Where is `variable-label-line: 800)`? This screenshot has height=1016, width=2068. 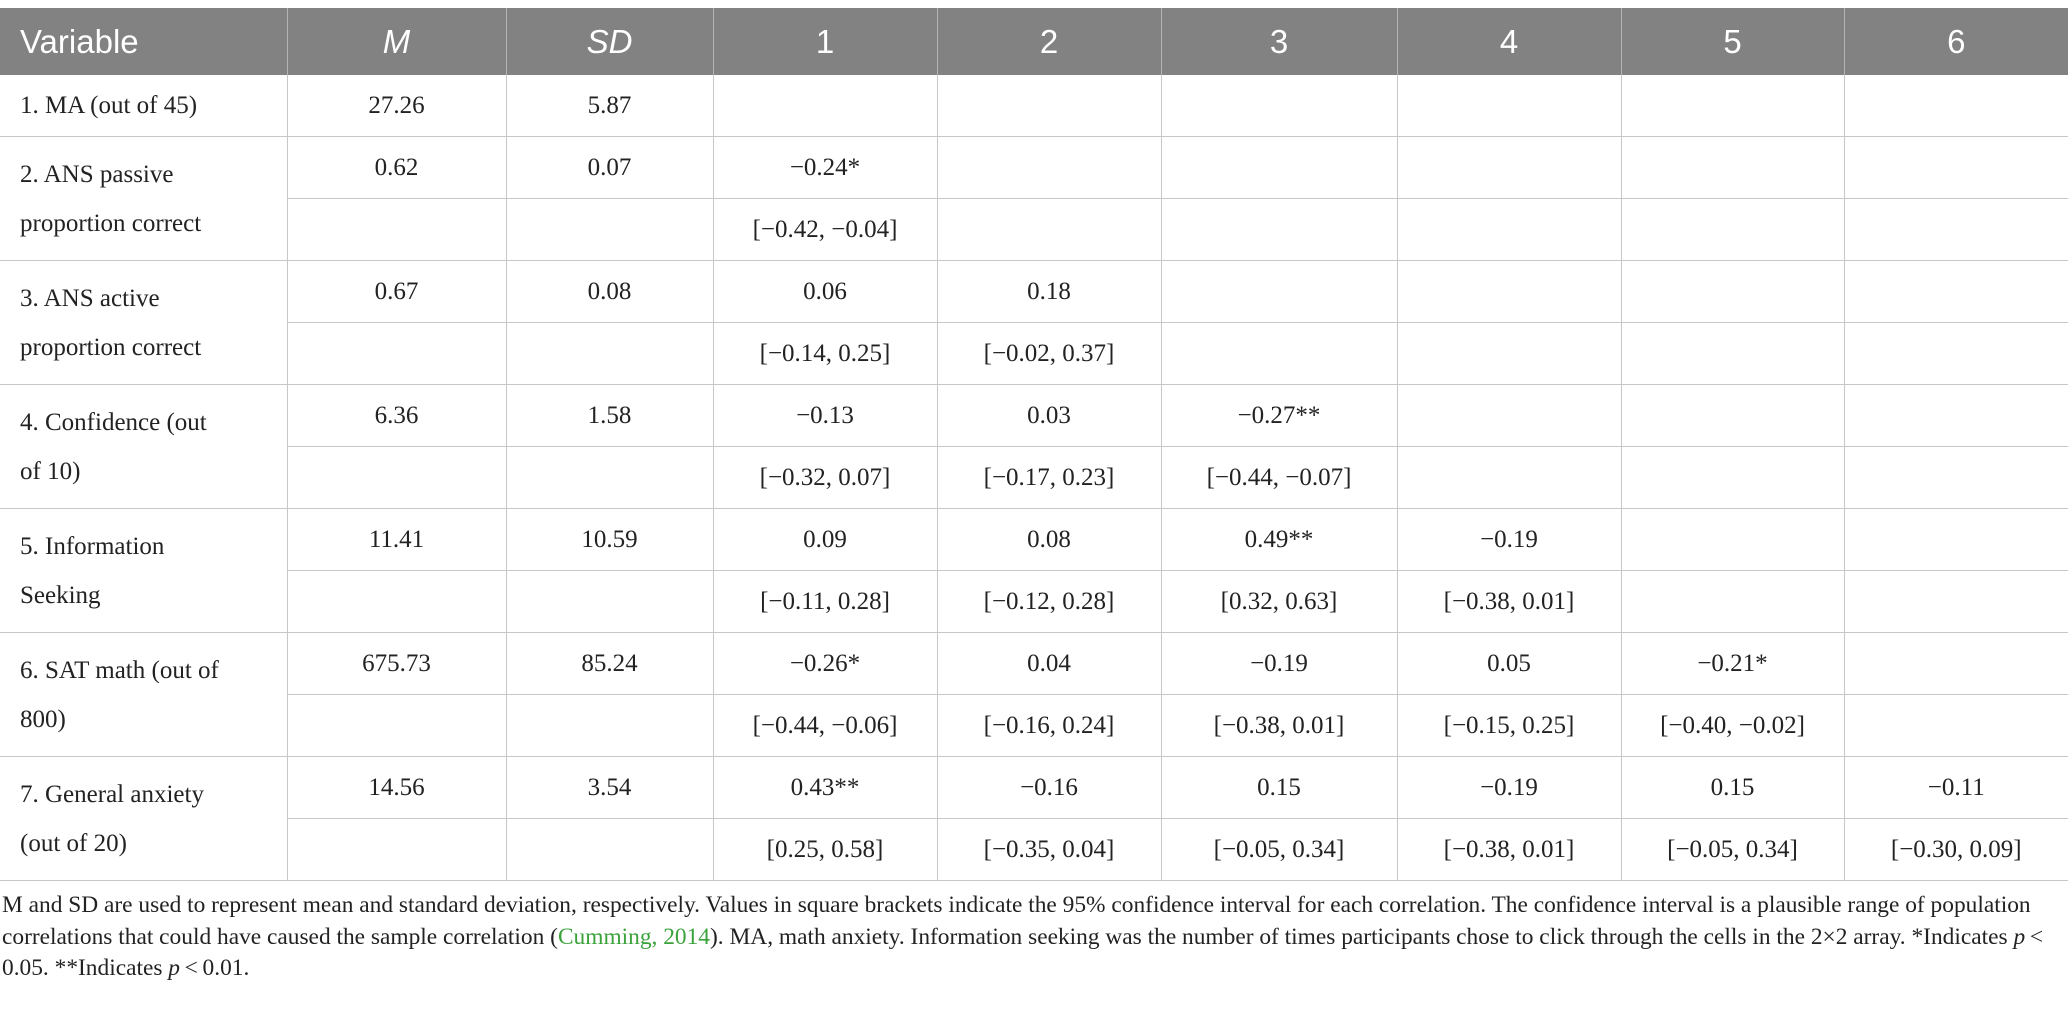
variable-label-line: 800) is located at coordinates (43, 719).